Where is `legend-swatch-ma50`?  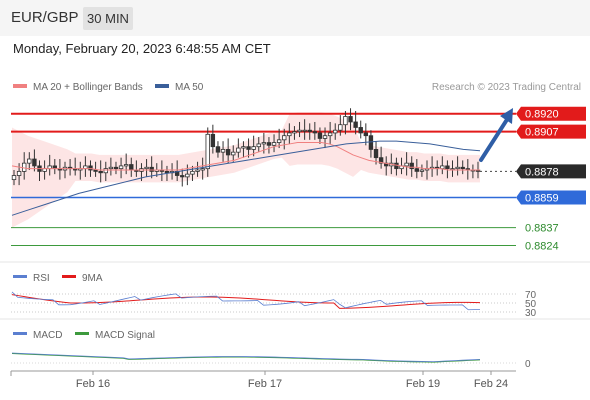
legend-swatch-ma50 is located at coordinates (162, 86).